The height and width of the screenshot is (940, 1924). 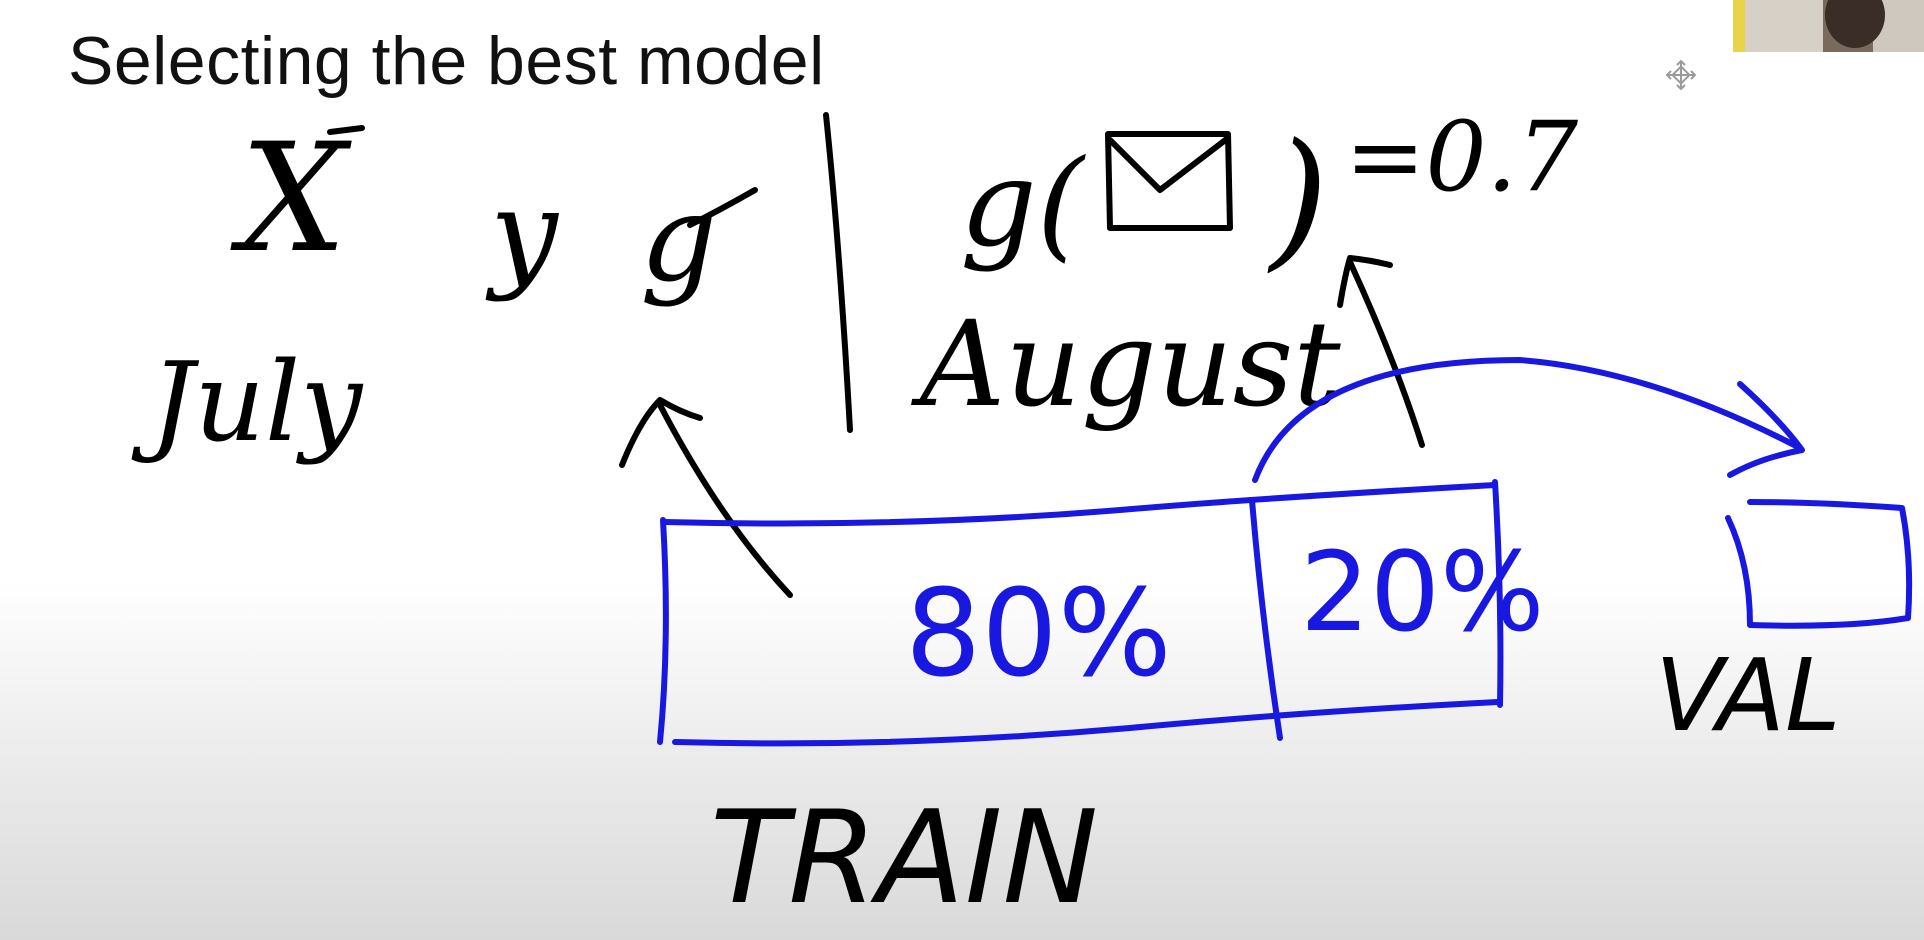 What do you see at coordinates (1038, 634) in the screenshot?
I see `train-percent: 80%` at bounding box center [1038, 634].